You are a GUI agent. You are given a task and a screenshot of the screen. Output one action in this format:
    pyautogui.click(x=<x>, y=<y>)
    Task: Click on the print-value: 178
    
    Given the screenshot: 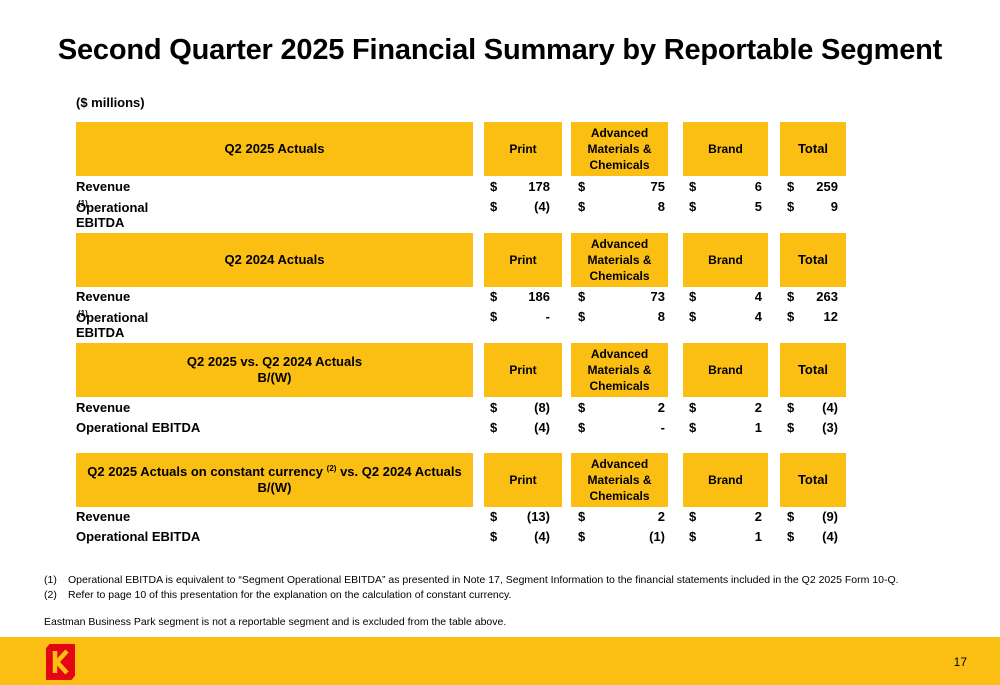 What is the action you would take?
    pyautogui.click(x=539, y=186)
    